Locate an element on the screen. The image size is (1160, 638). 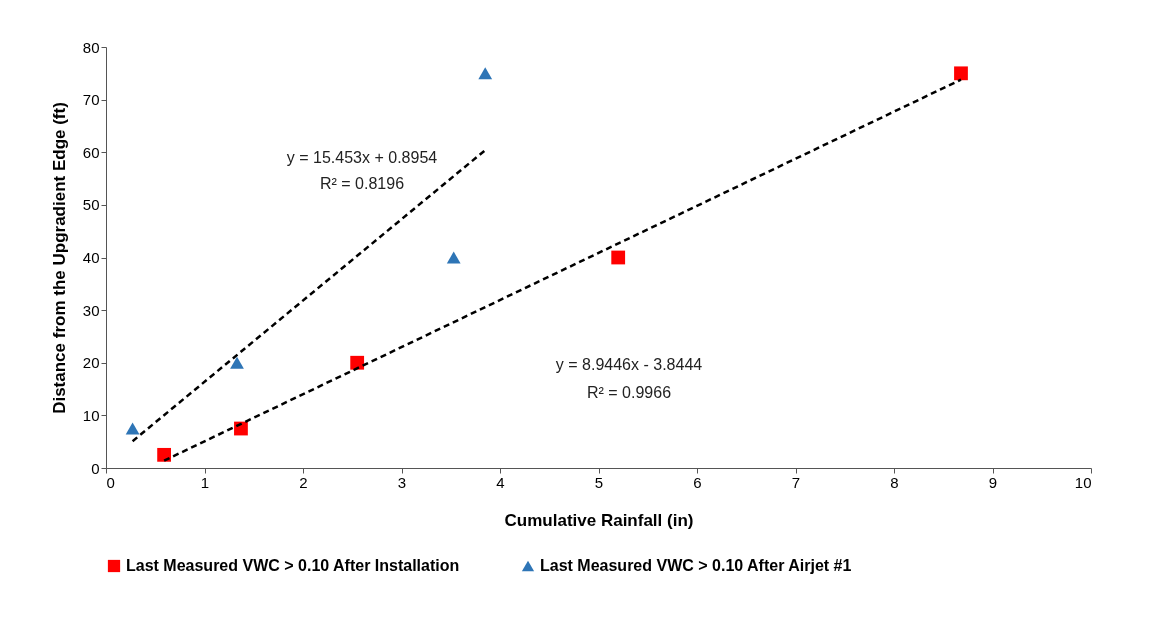
y-tick-label: 20 is located at coordinates (91, 363).